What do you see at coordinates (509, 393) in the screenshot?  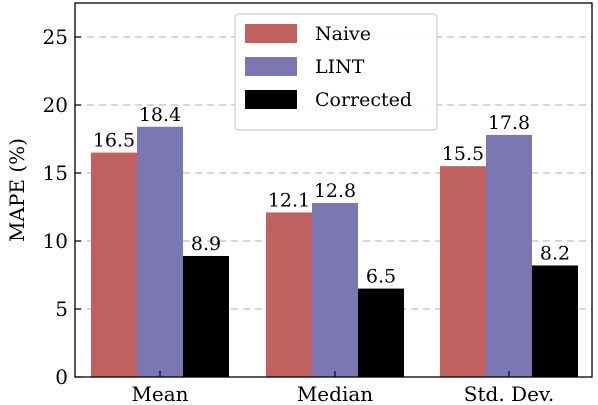 I see `x-tick-label: Std. Dev.` at bounding box center [509, 393].